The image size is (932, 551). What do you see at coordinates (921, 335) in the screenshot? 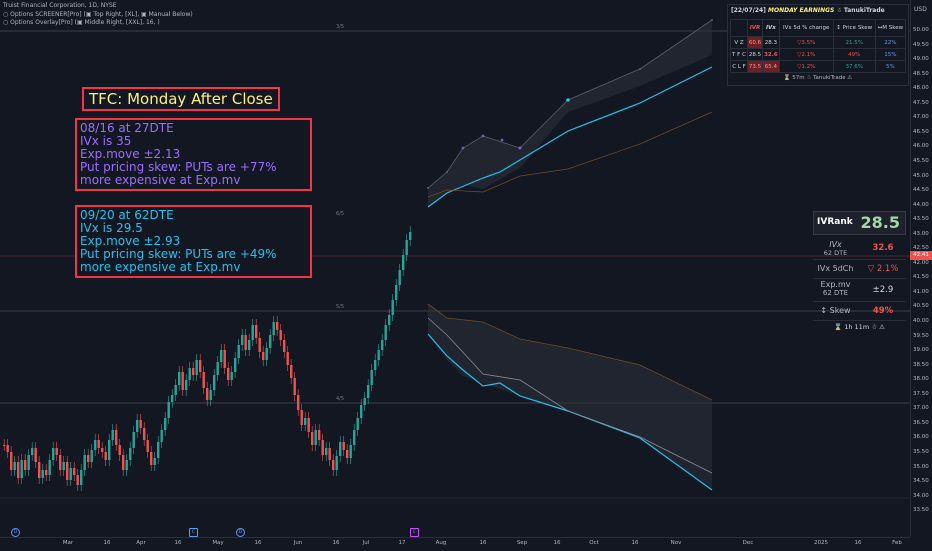
I see `price-tick: 39.50` at bounding box center [921, 335].